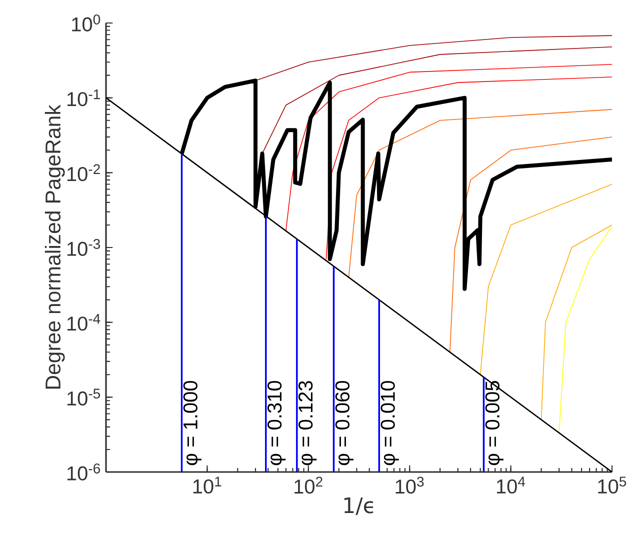 Image resolution: width=632 pixels, height=547 pixels. I want to click on y-tick-label: 10$^{-2}$, so click(83, 173).